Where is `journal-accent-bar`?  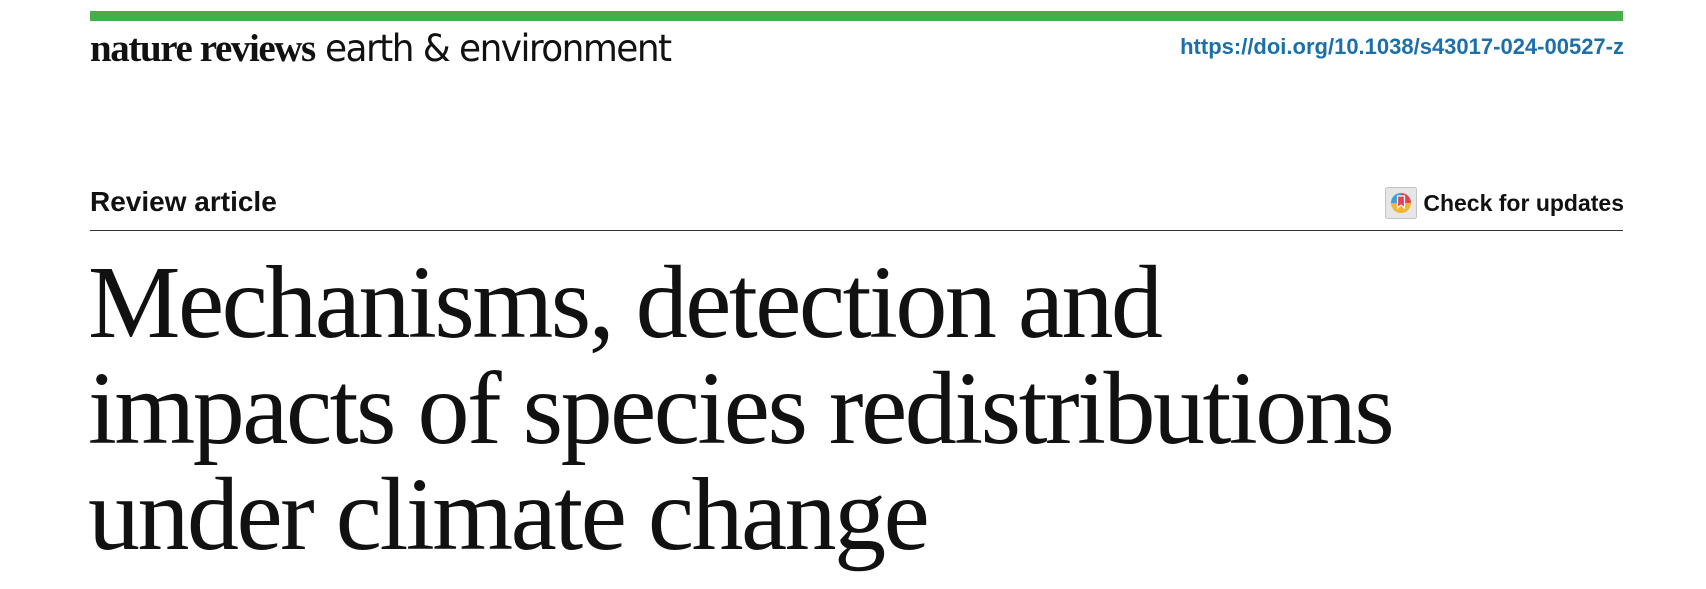
journal-accent-bar is located at coordinates (856, 16).